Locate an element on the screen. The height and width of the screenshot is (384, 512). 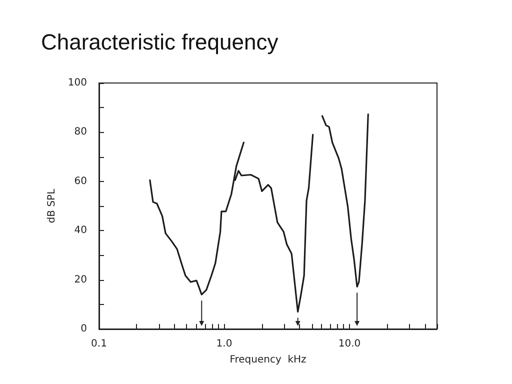
y-tick-label: 0 is located at coordinates (83, 329).